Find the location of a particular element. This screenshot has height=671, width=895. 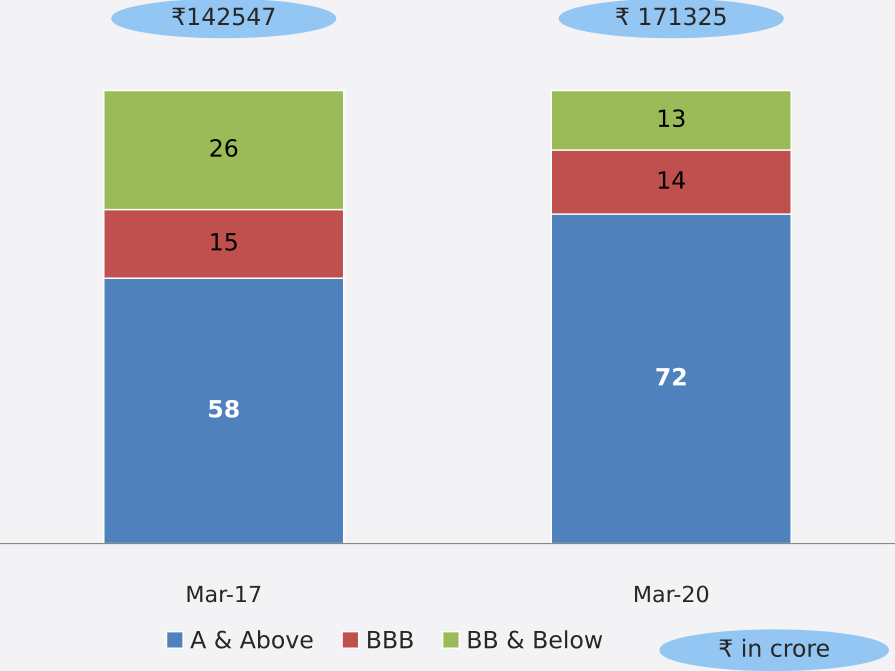

text: ₹ 171325 is located at coordinates (671, 16).